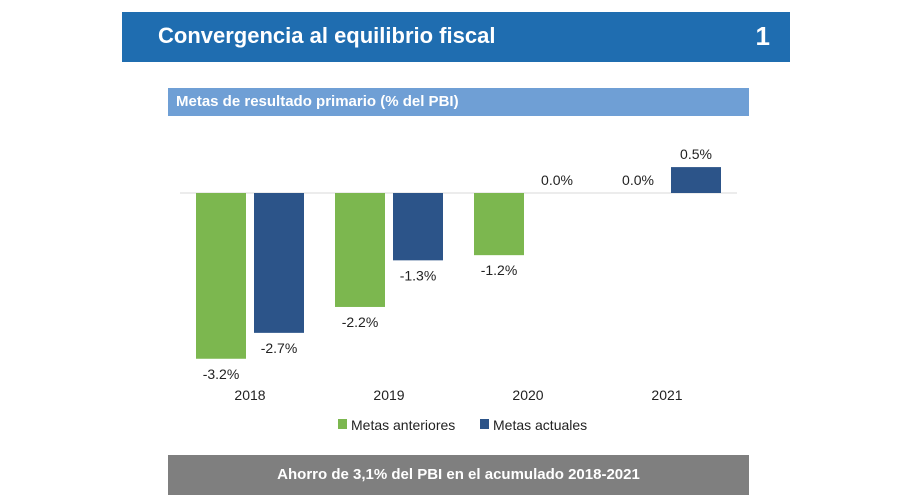 This screenshot has width=900, height=500. Describe the element at coordinates (418, 227) in the screenshot. I see `bar-metas-actuales-2019` at that location.